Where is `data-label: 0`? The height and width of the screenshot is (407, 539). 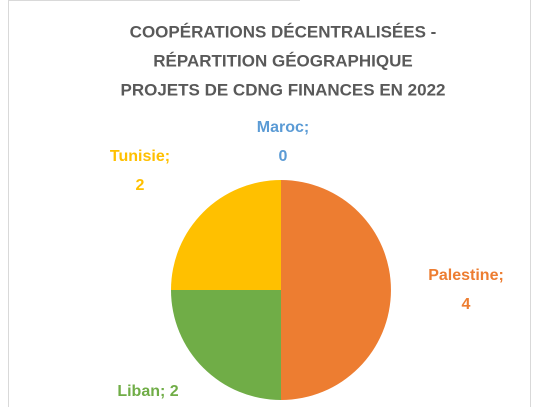 data-label: 0 is located at coordinates (283, 156).